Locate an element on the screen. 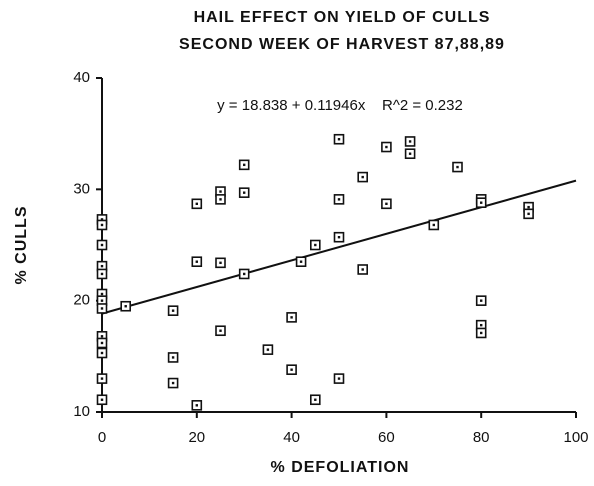 This screenshot has width=594, height=486. y-axis-label: % CULLS is located at coordinates (21, 245).